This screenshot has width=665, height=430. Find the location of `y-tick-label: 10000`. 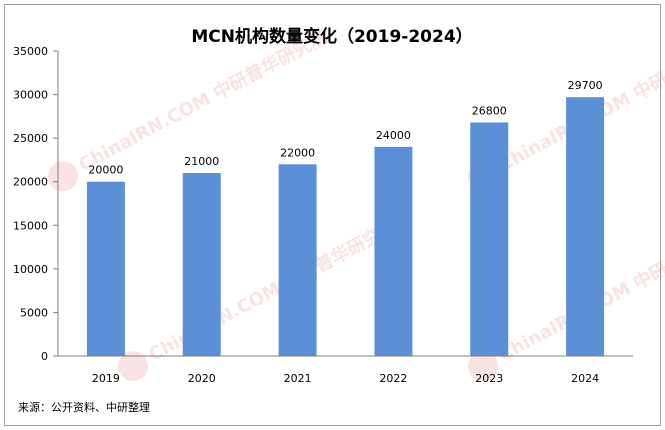

y-tick-label: 10000 is located at coordinates (30, 269).